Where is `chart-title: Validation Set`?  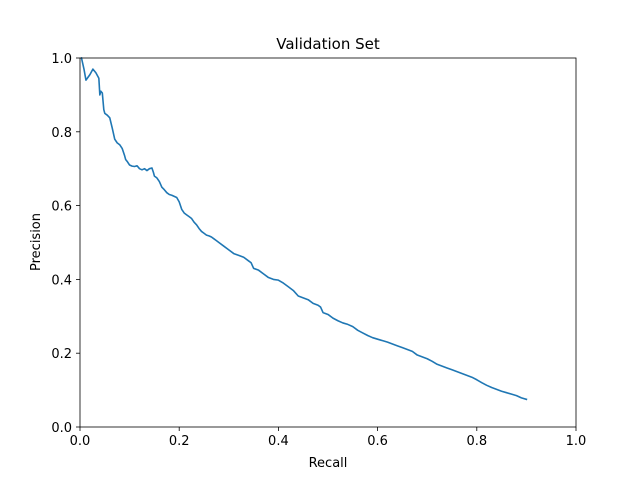
chart-title: Validation Set is located at coordinates (328, 44).